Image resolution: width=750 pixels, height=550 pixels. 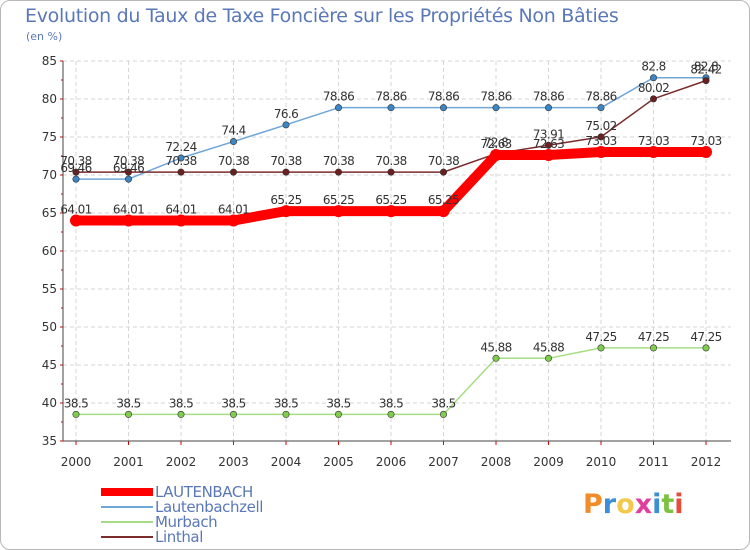 I want to click on y-tick-label: 70, so click(x=49, y=175).